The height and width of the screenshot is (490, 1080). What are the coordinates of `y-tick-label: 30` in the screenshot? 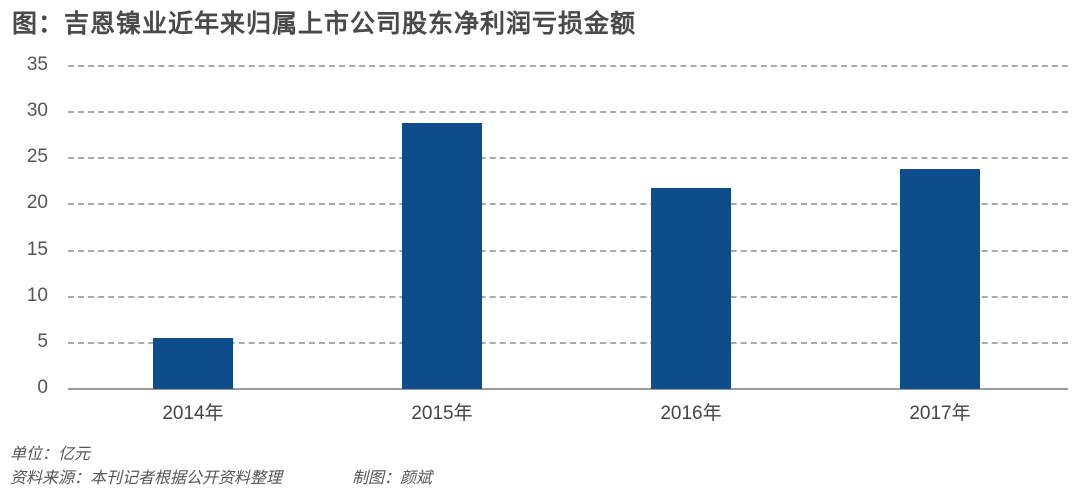 It's located at (37, 111).